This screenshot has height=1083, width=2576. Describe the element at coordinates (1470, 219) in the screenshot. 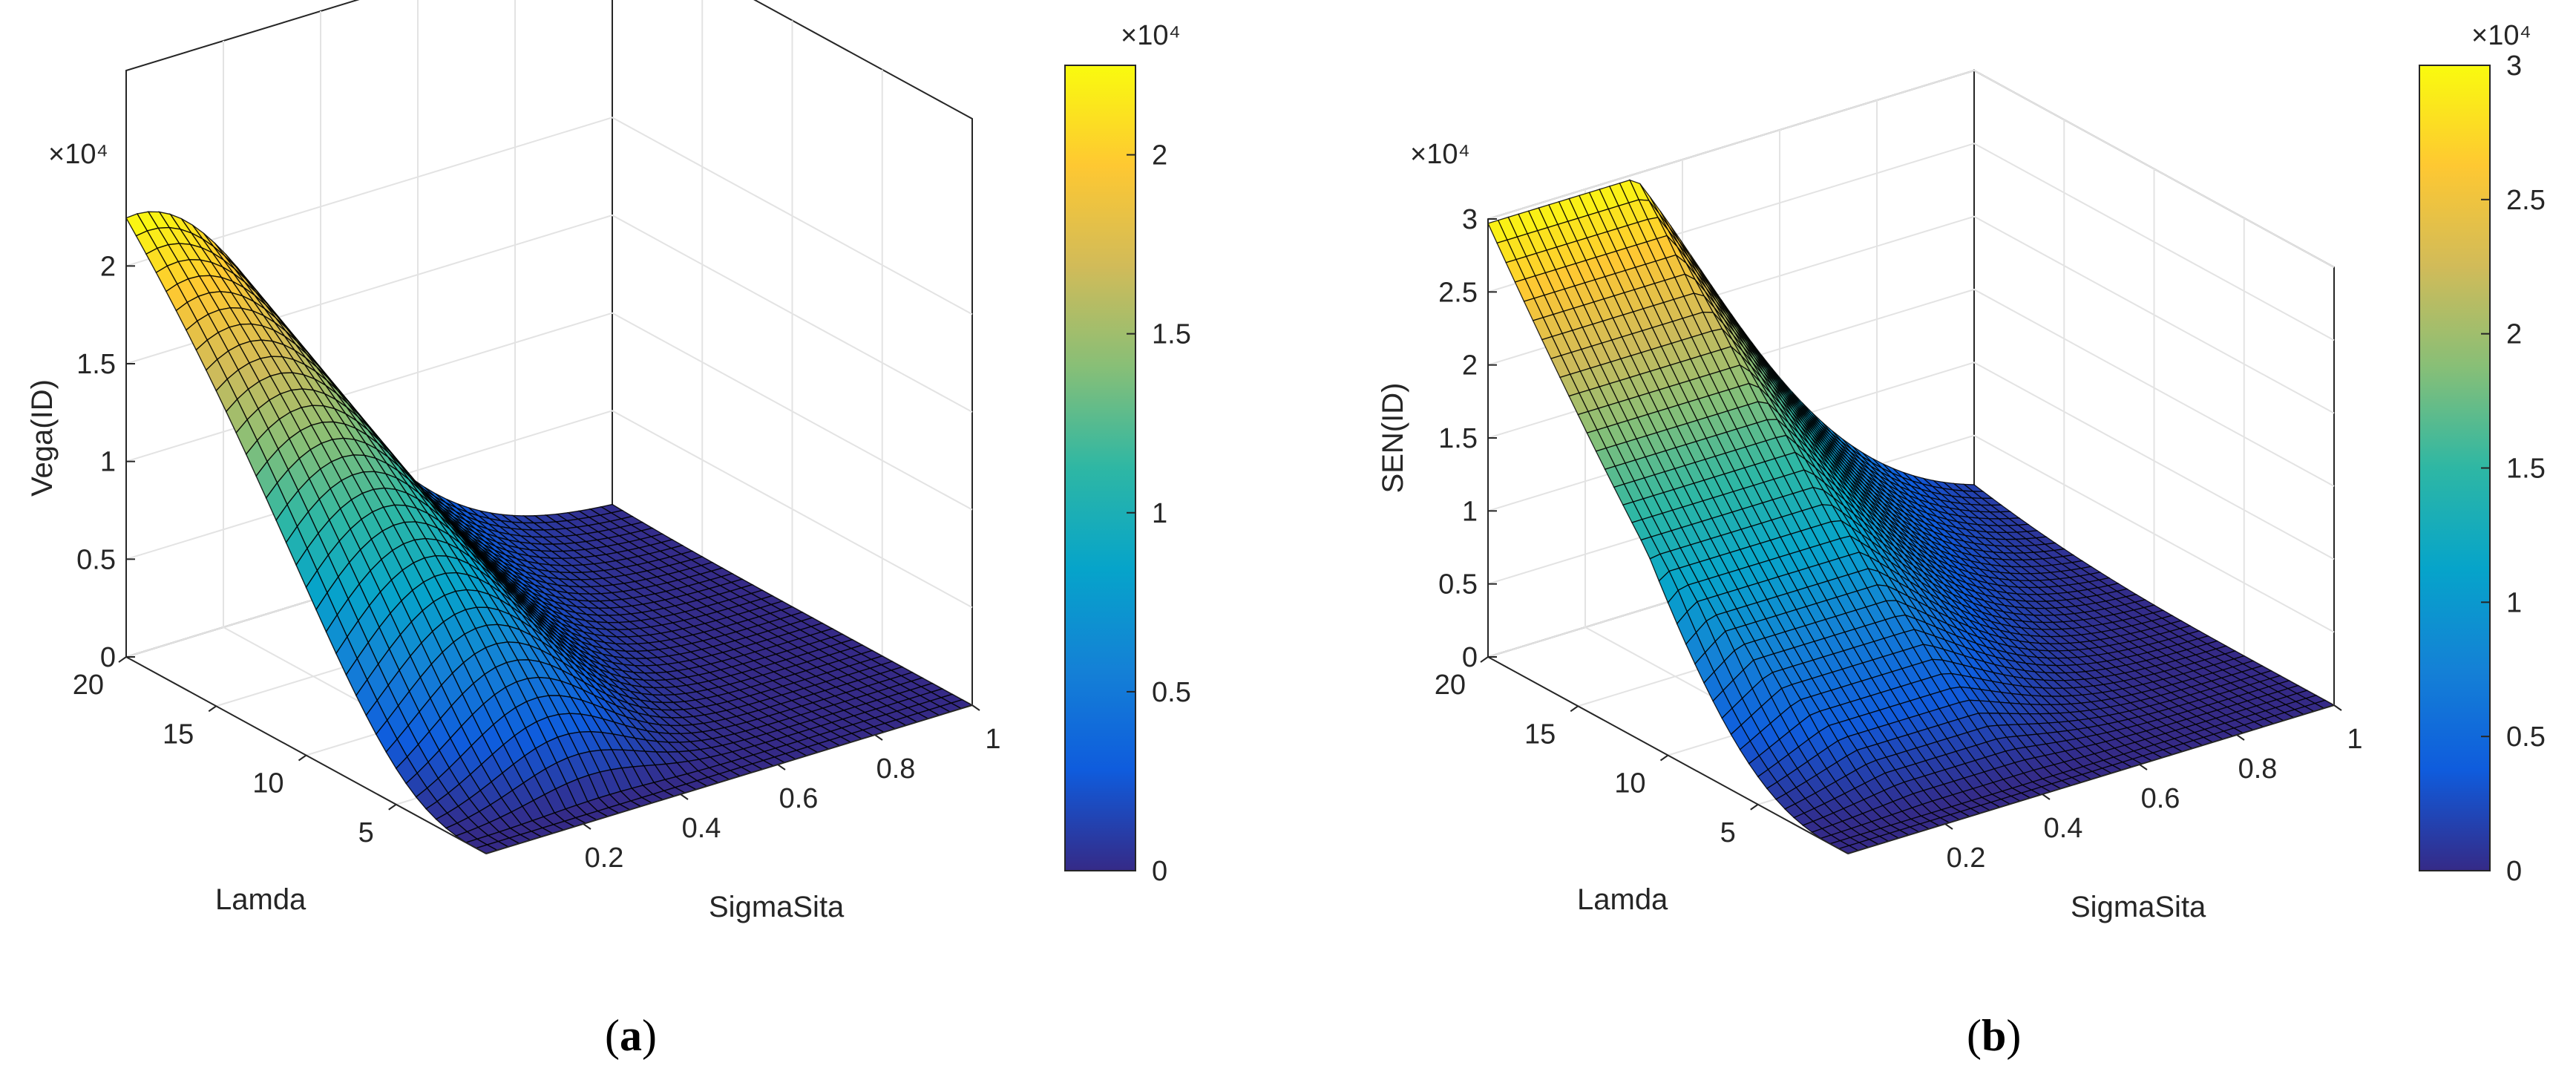

I see `z-tick-label: 3` at that location.